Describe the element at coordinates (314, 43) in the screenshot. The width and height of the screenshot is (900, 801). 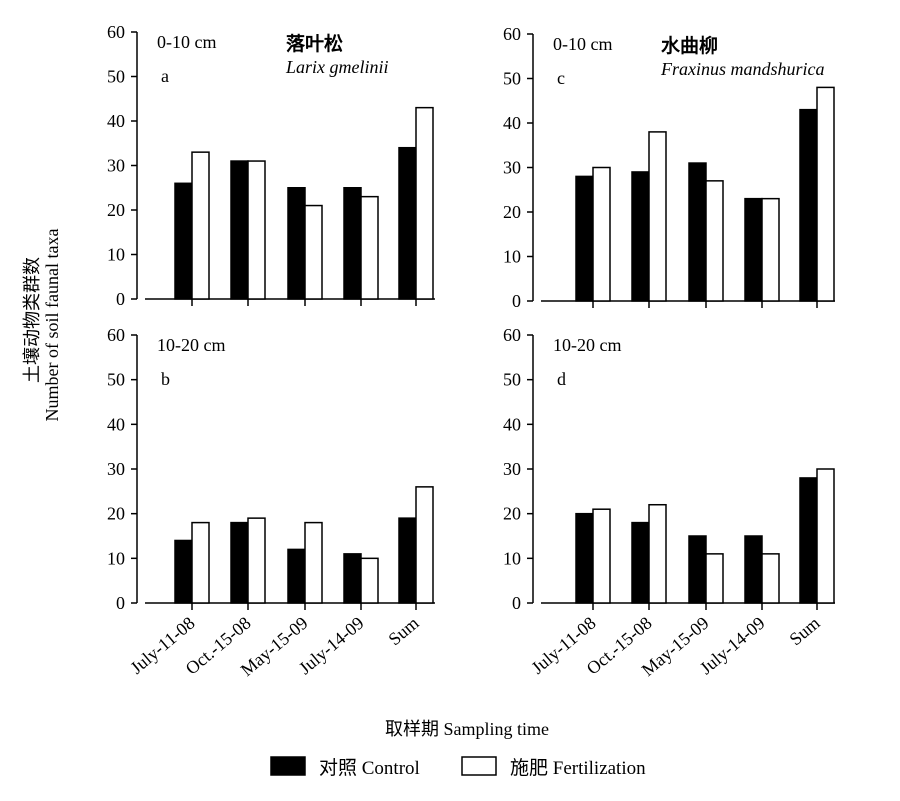
I see `panel-title-cn: 落叶松` at that location.